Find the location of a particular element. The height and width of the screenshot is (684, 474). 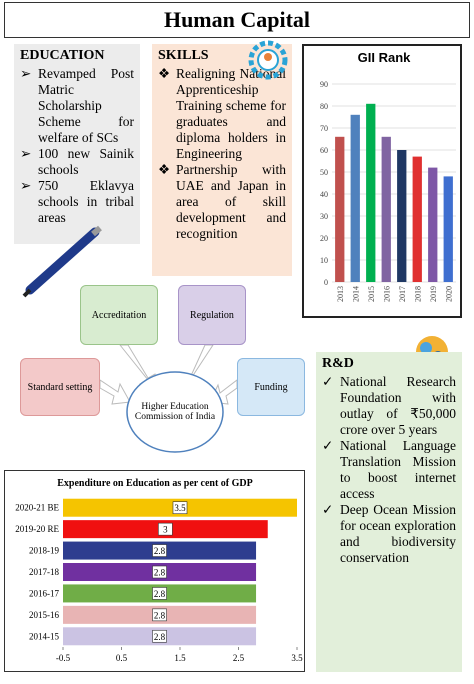

diagram-center: Higher Education Commission of India is located at coordinates (175, 412).